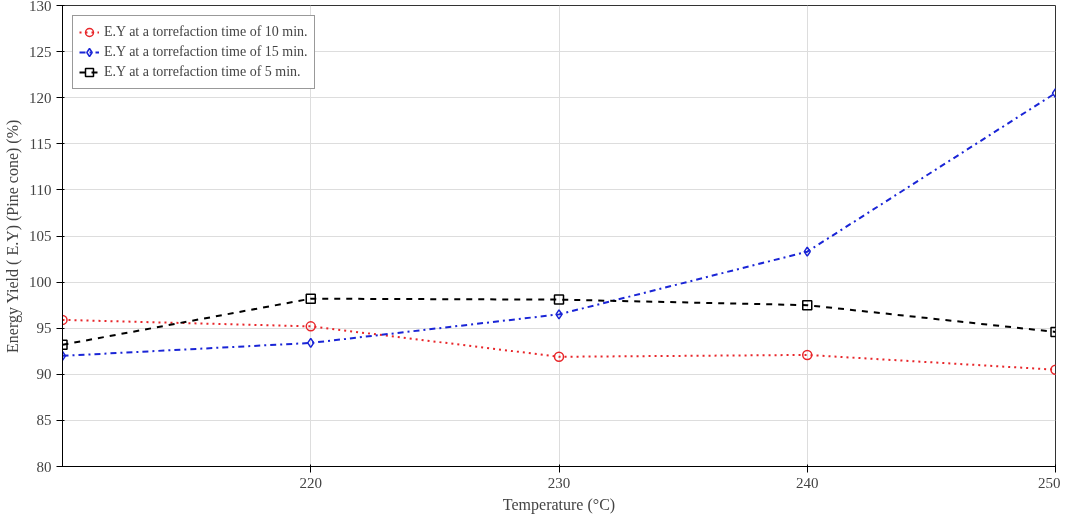 The width and height of the screenshot is (1068, 522). What do you see at coordinates (13, 236) in the screenshot?
I see `y-axis-title: Energy Yield ( E.Y) (Pine cone) (%)` at bounding box center [13, 236].